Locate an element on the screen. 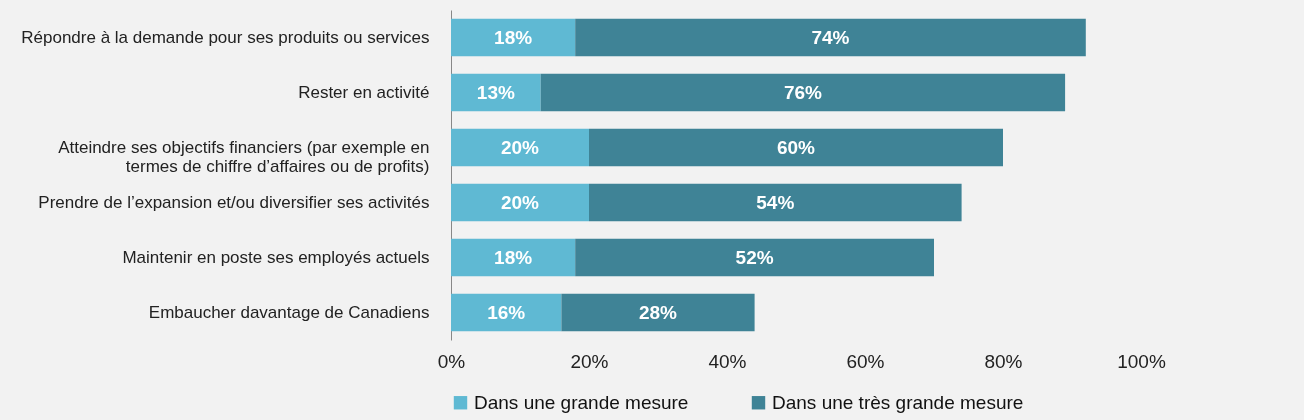 The height and width of the screenshot is (420, 1304). y-tick-label: Rester en activité is located at coordinates (364, 92).